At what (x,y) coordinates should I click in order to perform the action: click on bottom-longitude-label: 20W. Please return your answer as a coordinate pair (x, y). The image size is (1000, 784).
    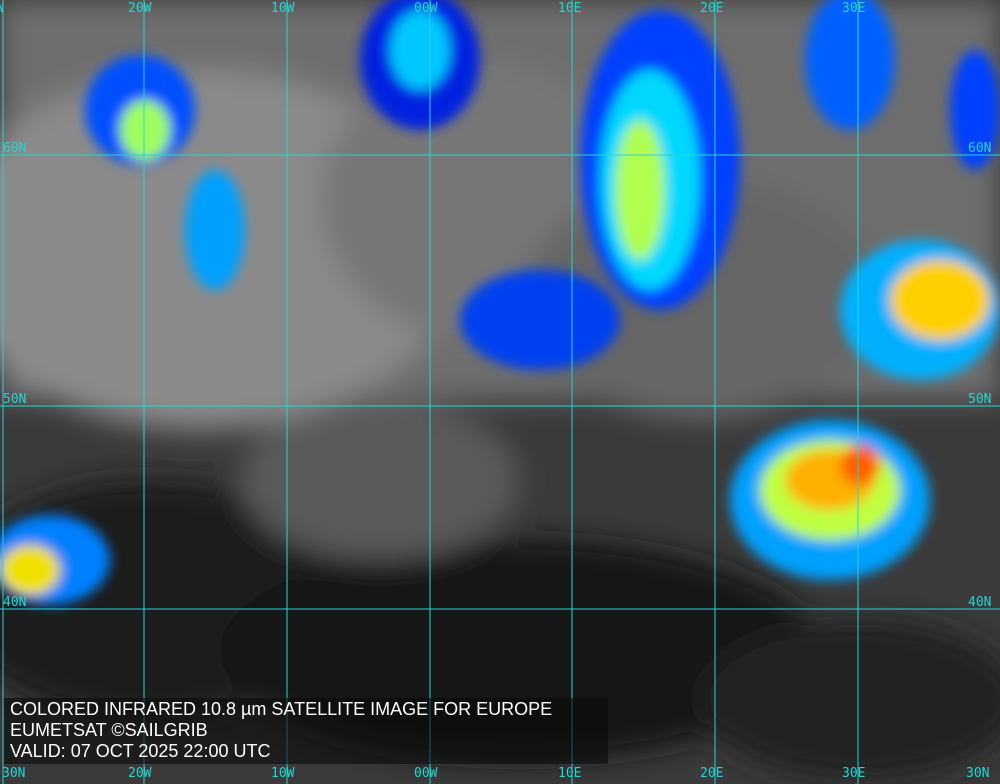
    Looking at the image, I should click on (140, 773).